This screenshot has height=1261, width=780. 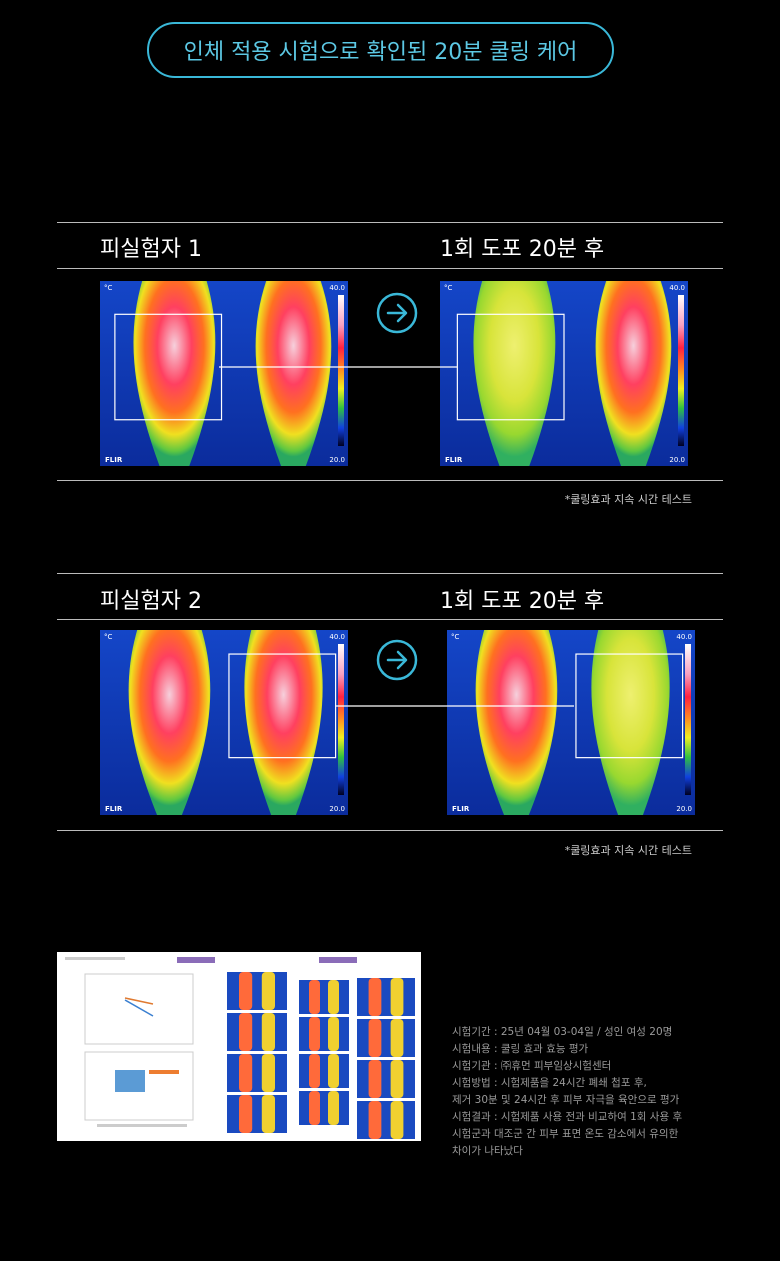 What do you see at coordinates (151, 249) in the screenshot?
I see `subject-label: 피실험자 1` at bounding box center [151, 249].